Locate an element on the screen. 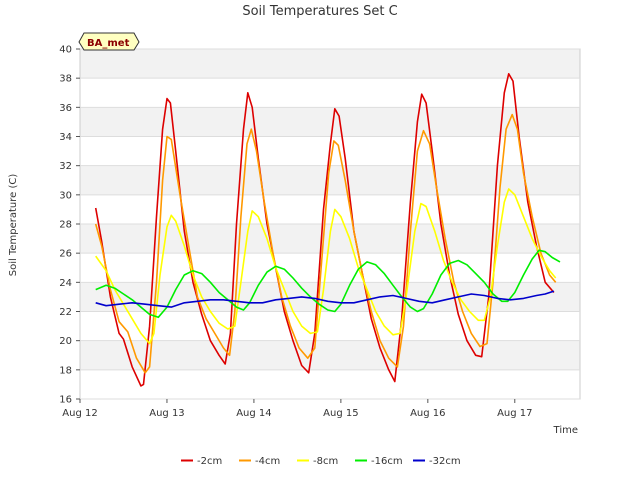  legend-label: -4cm is located at coordinates (267, 461).